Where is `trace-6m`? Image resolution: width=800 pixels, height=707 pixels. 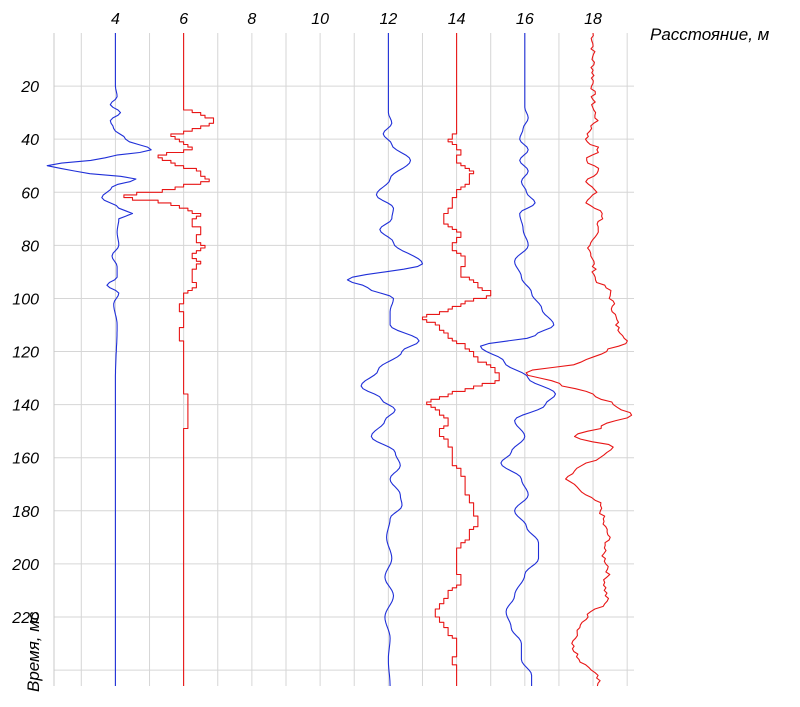
trace-6m is located at coordinates (169, 359).